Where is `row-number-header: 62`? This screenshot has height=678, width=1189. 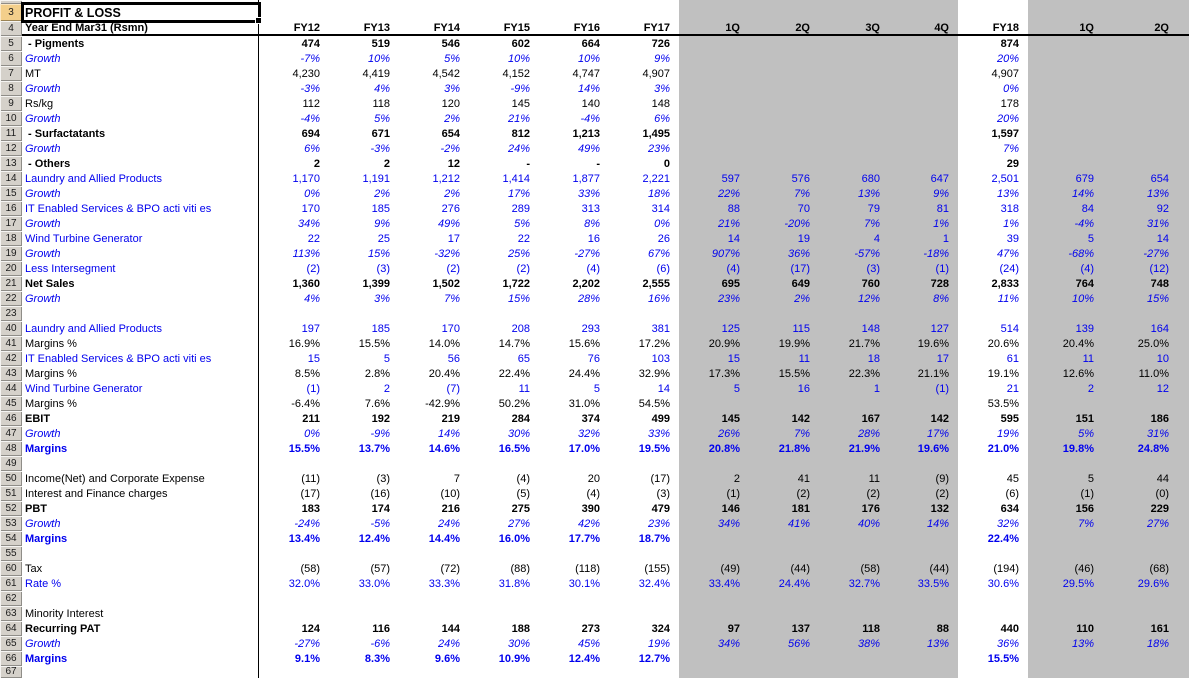 row-number-header: 62 is located at coordinates (11, 598).